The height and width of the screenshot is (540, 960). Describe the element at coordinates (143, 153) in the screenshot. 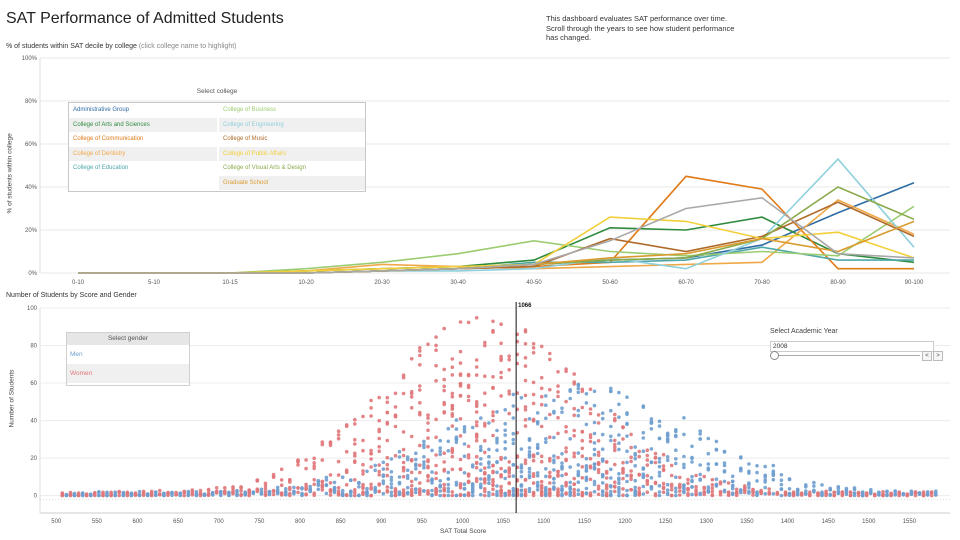

I see `college-legend-item: College of Dentistry` at that location.